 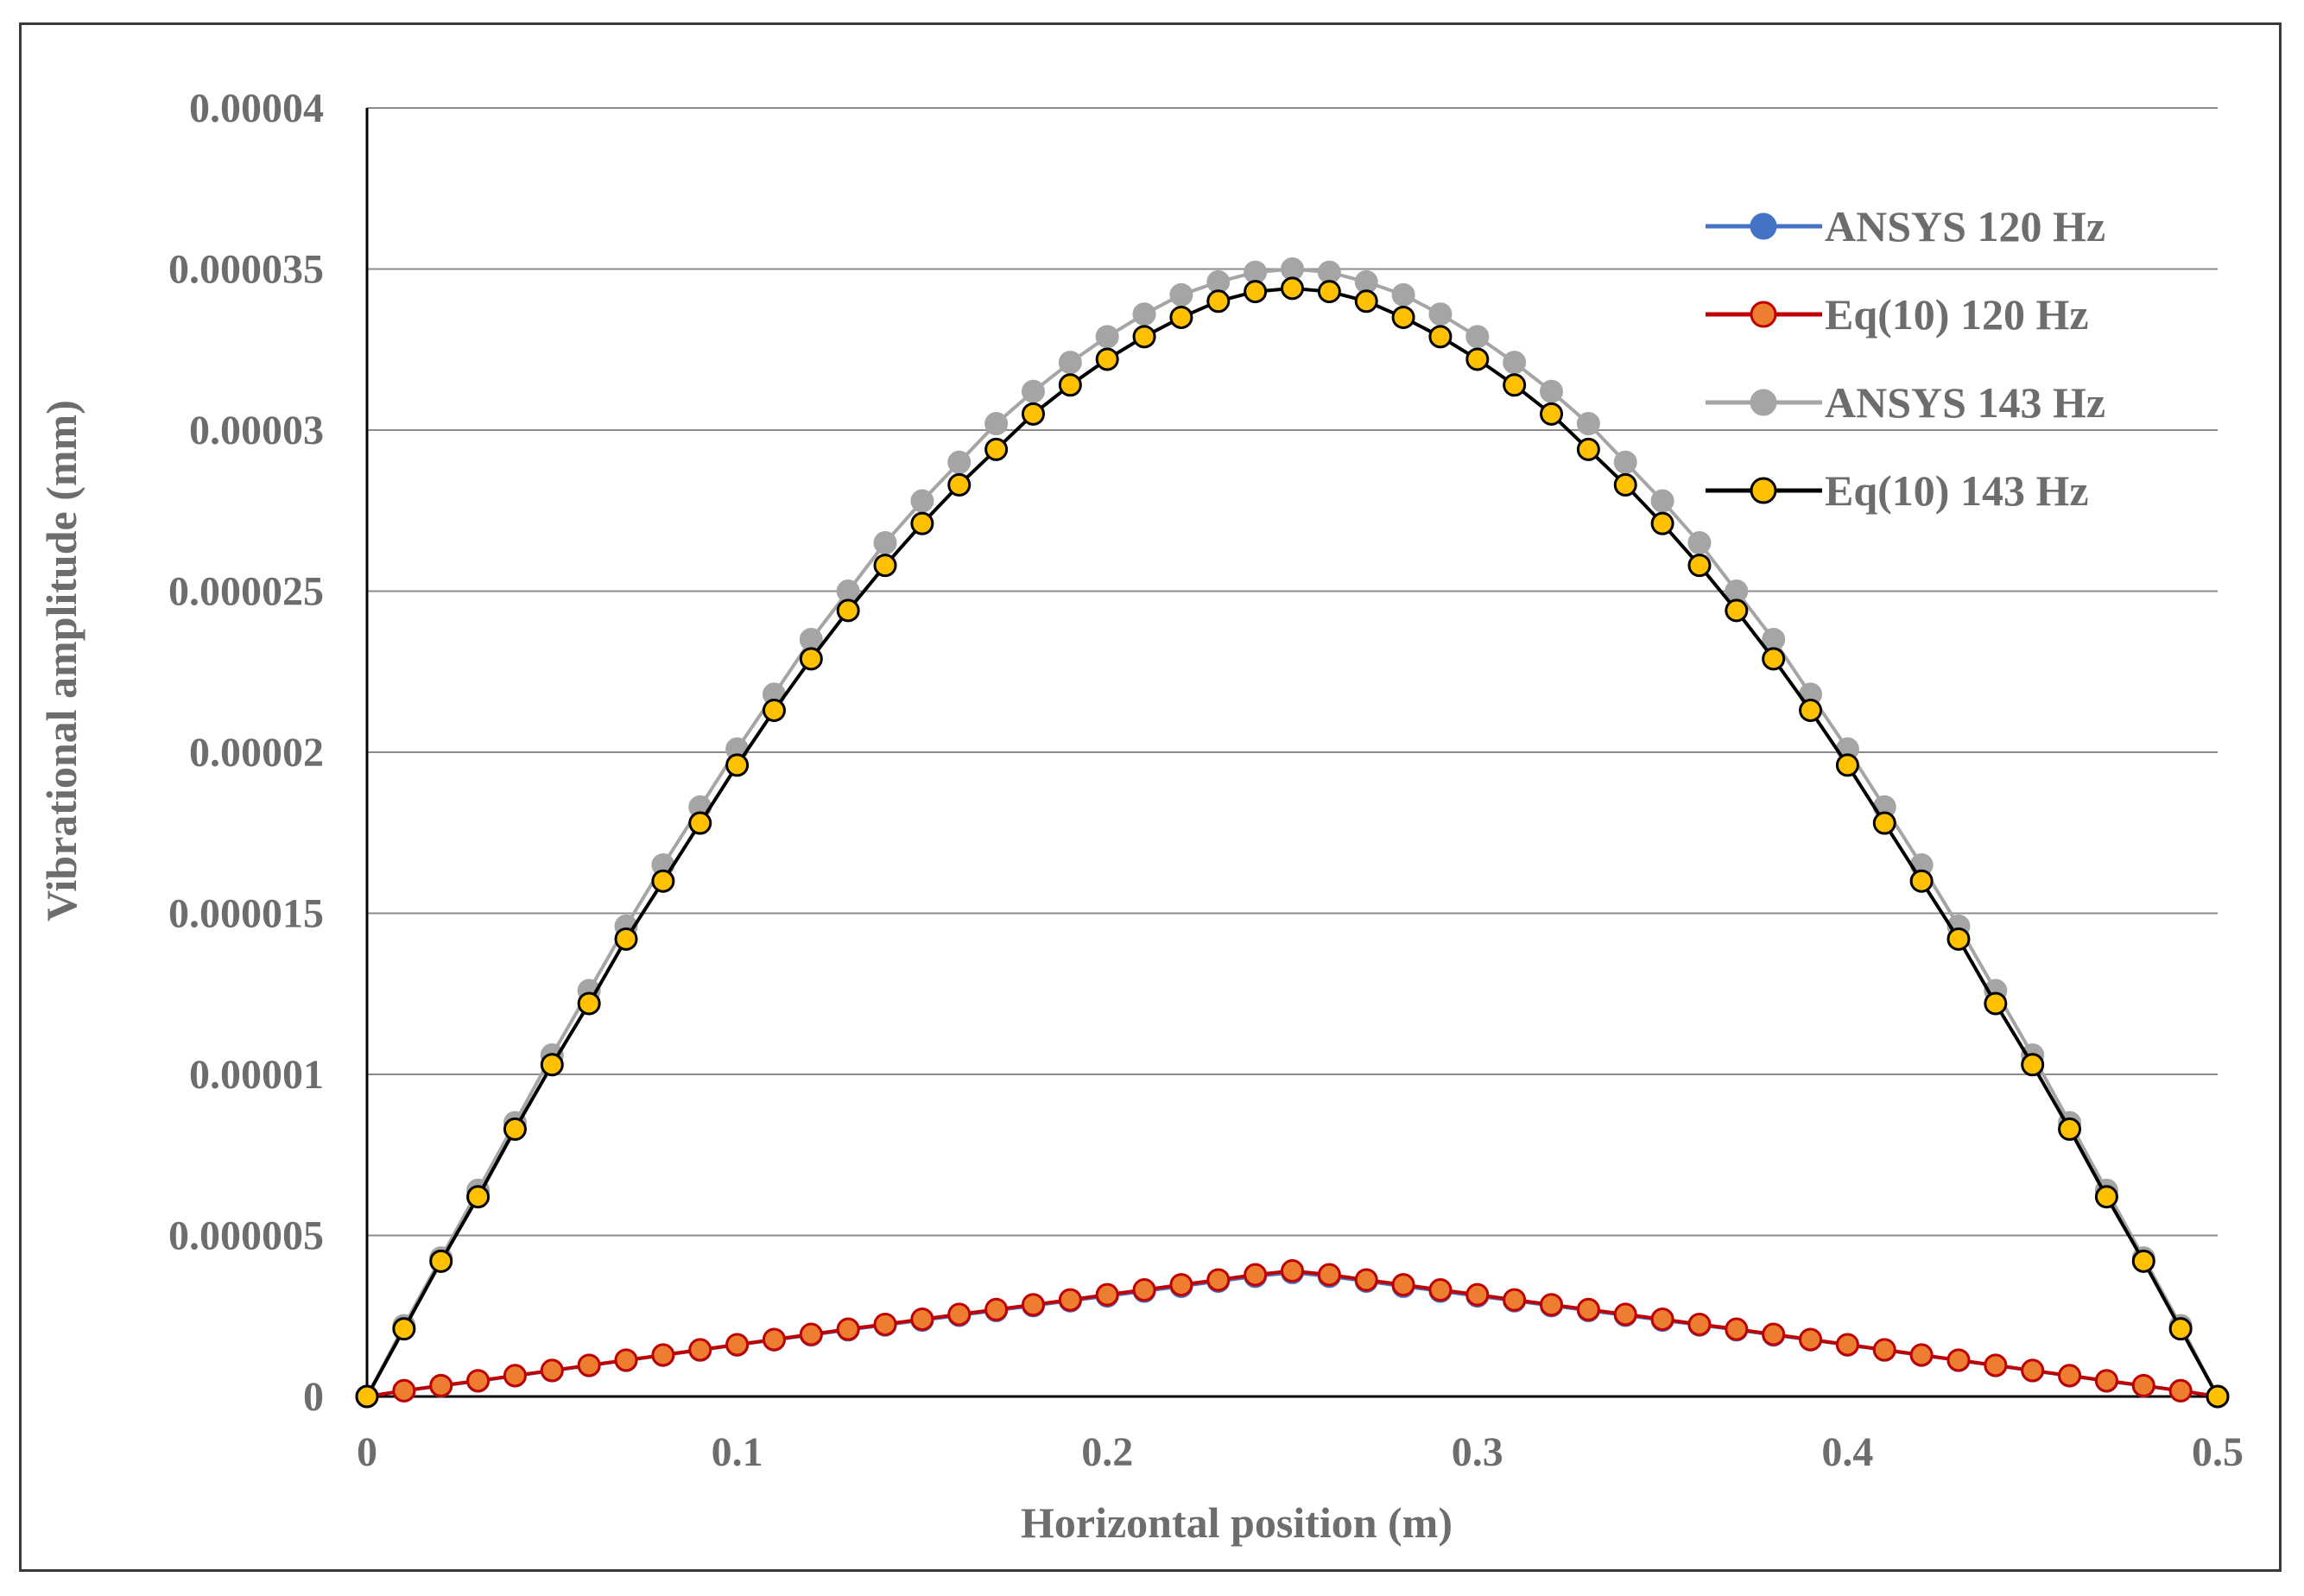 I want to click on y-tick-label: 0.00002, so click(x=256, y=753).